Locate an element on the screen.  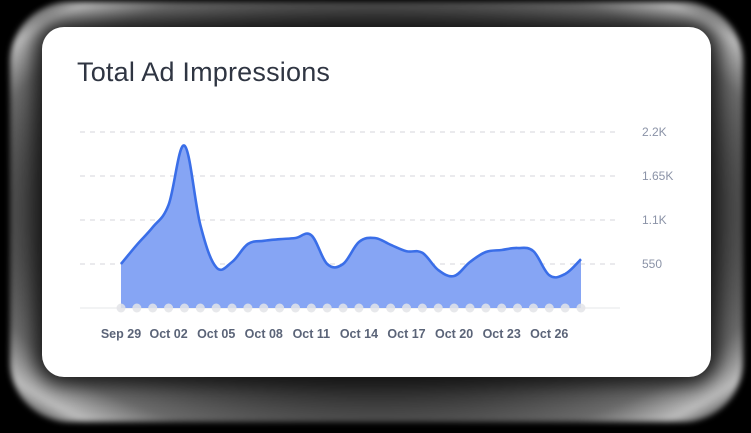
x-tick-label: Oct 23 is located at coordinates (502, 334).